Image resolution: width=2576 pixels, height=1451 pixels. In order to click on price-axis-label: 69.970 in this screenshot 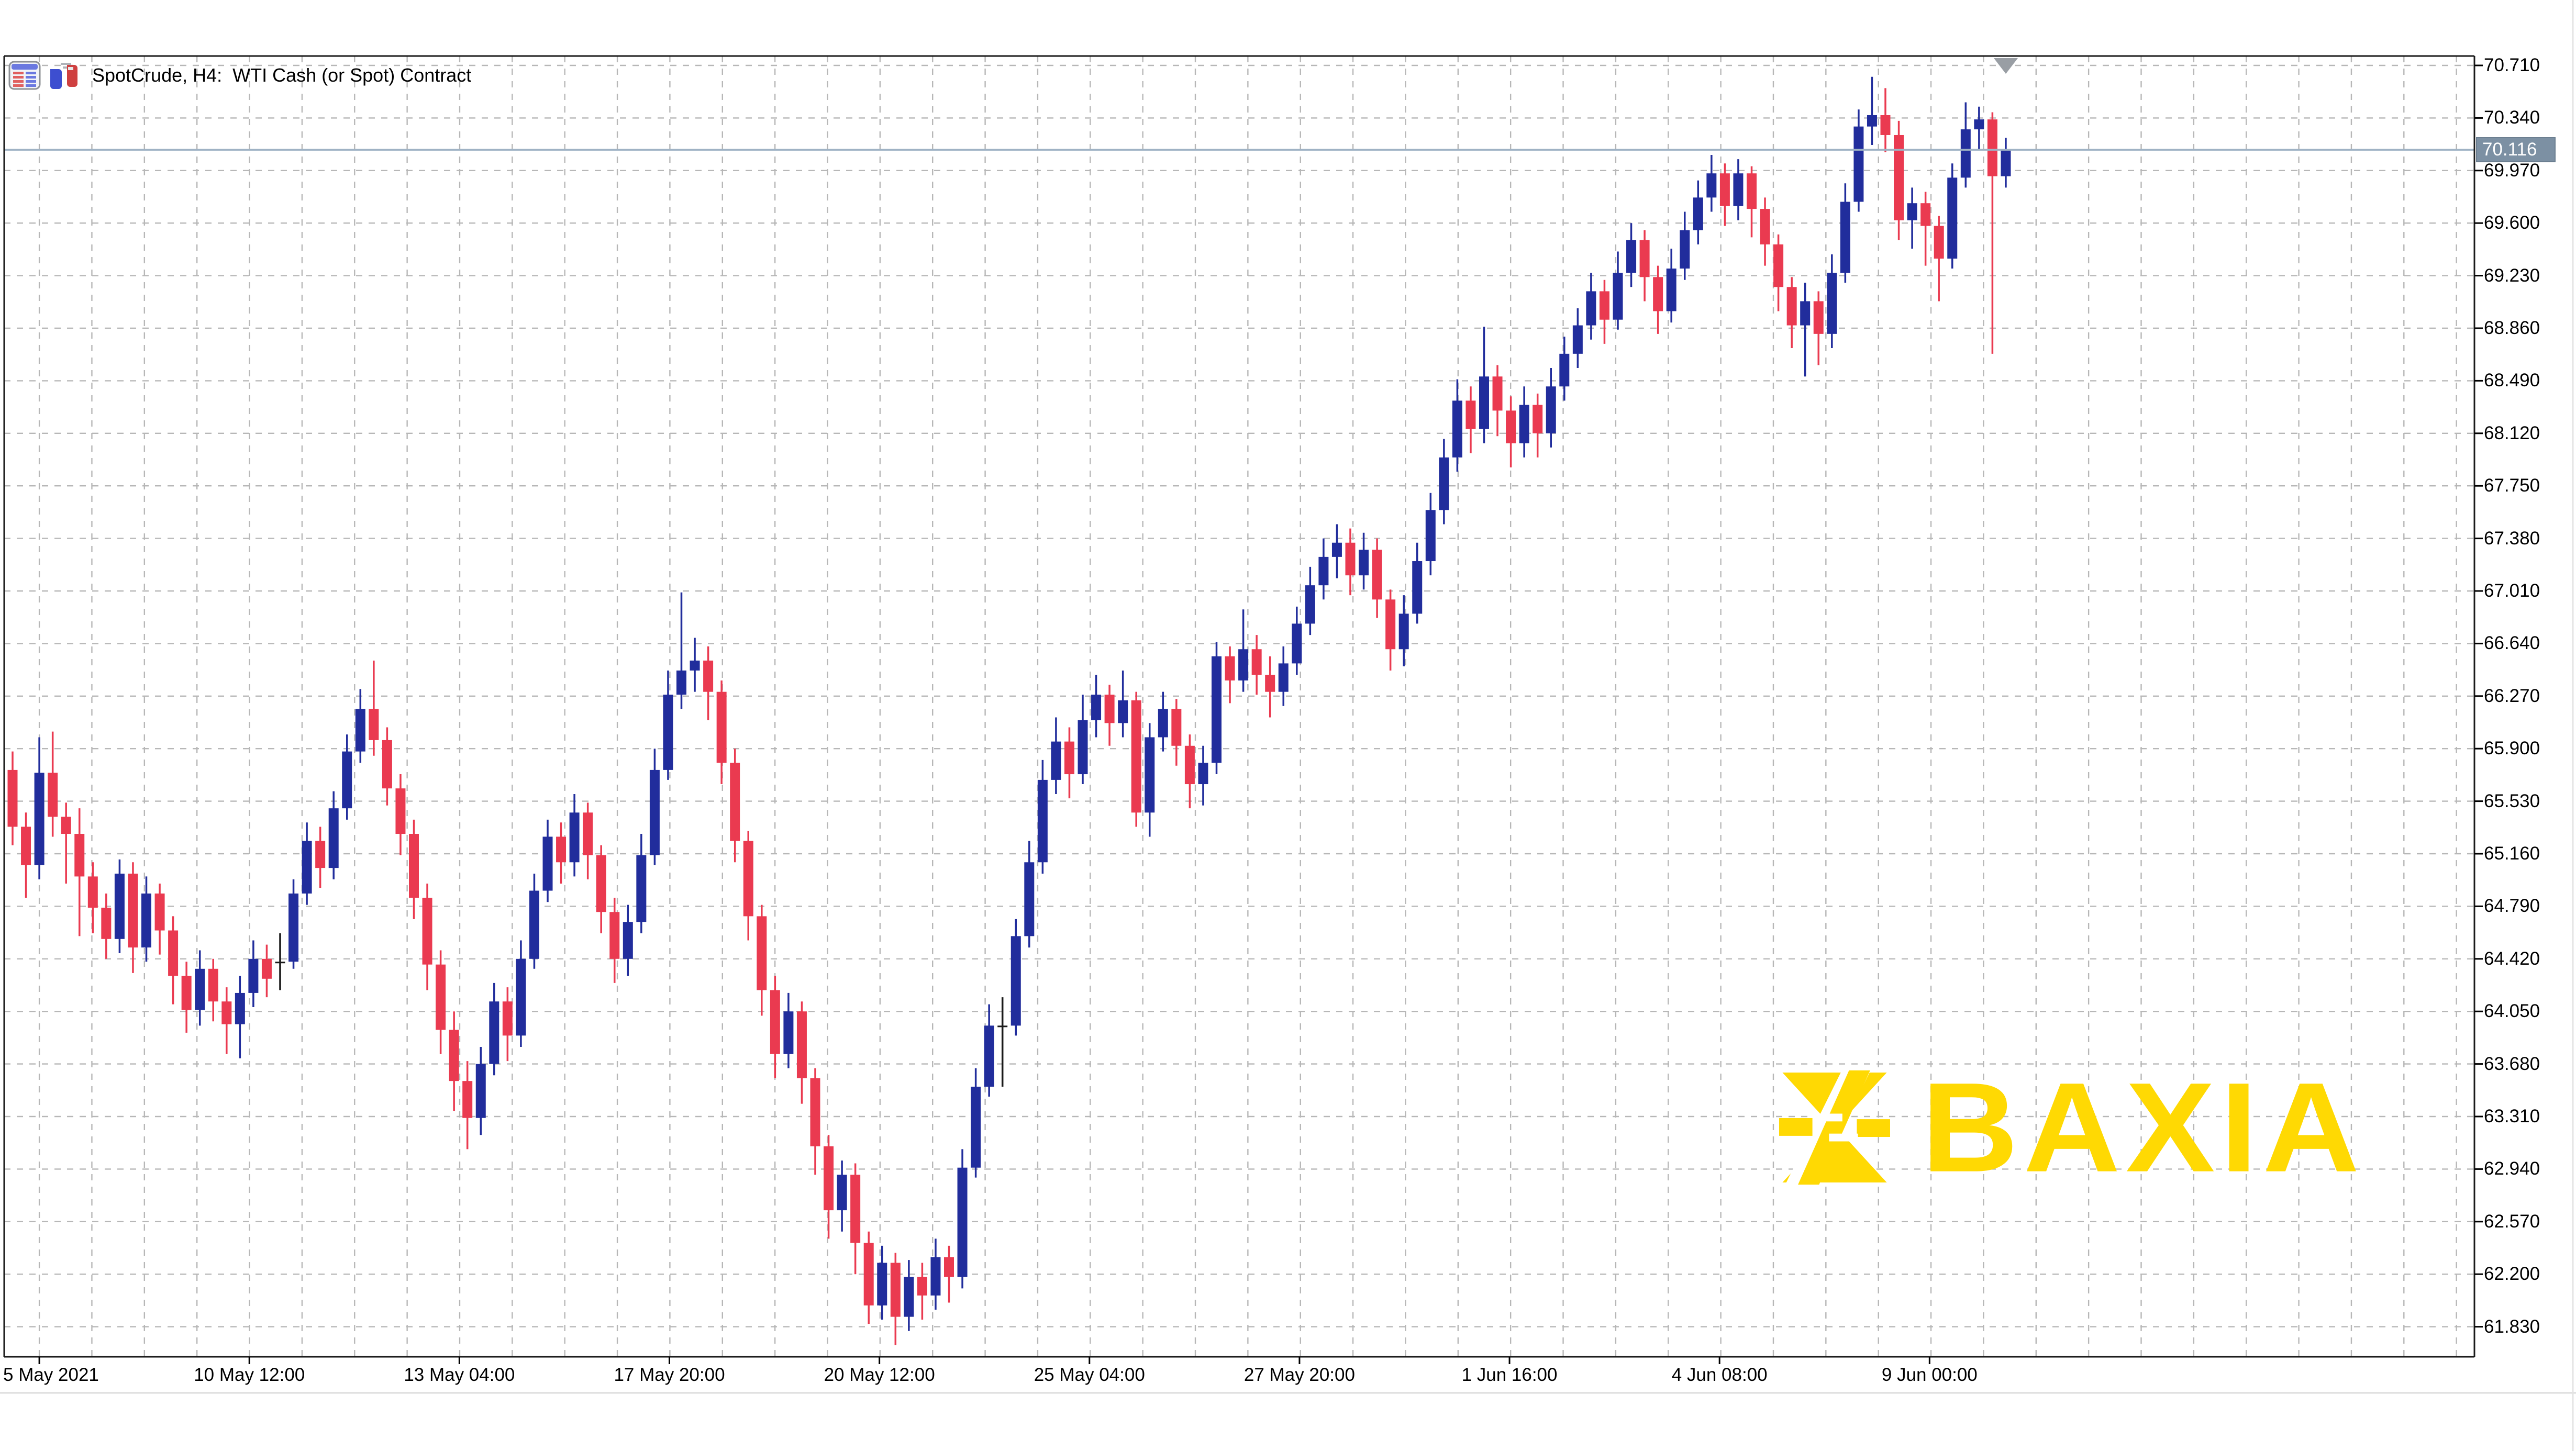, I will do `click(2512, 171)`.